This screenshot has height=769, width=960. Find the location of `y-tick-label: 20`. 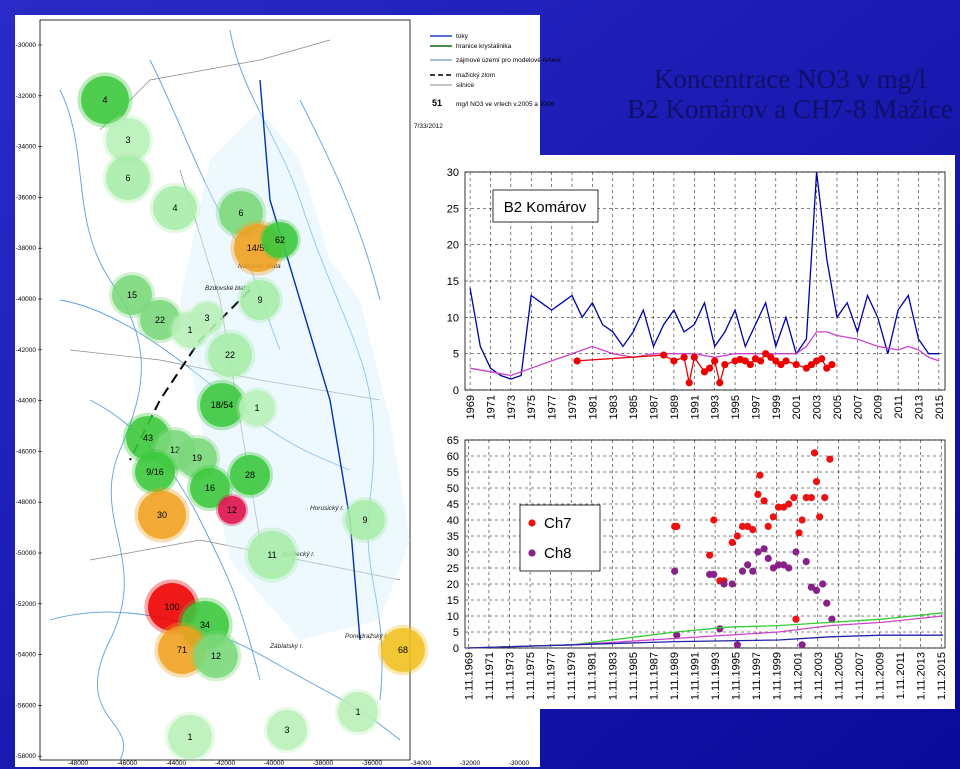

y-tick-label: 20 is located at coordinates (453, 246).